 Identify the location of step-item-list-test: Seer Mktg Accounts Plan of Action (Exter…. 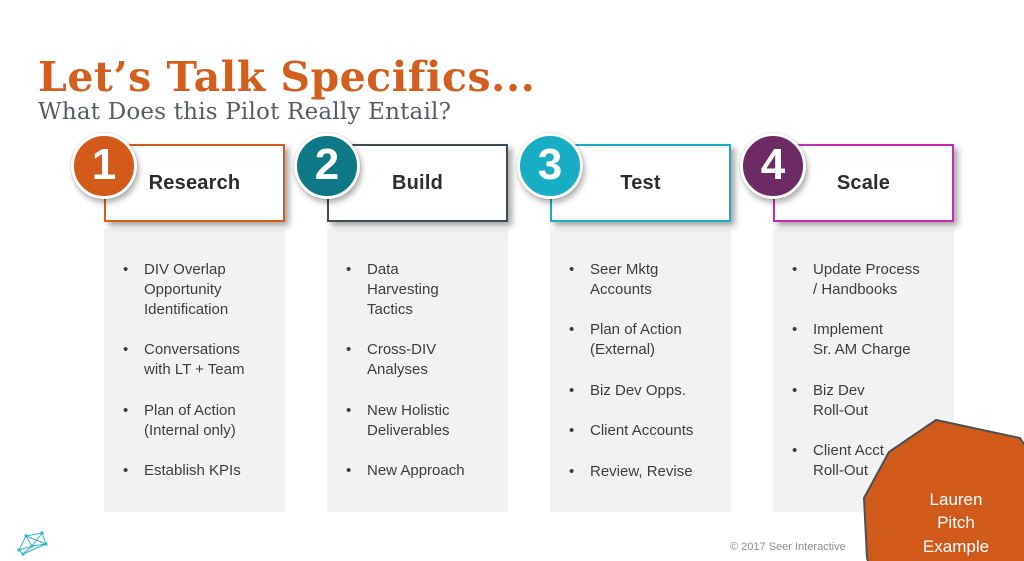
(640, 370).